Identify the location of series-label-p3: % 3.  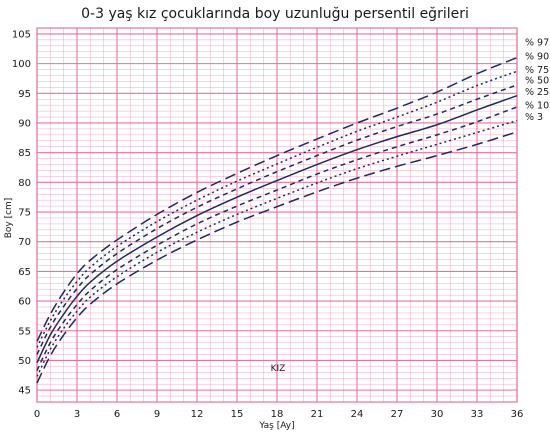
(534, 117).